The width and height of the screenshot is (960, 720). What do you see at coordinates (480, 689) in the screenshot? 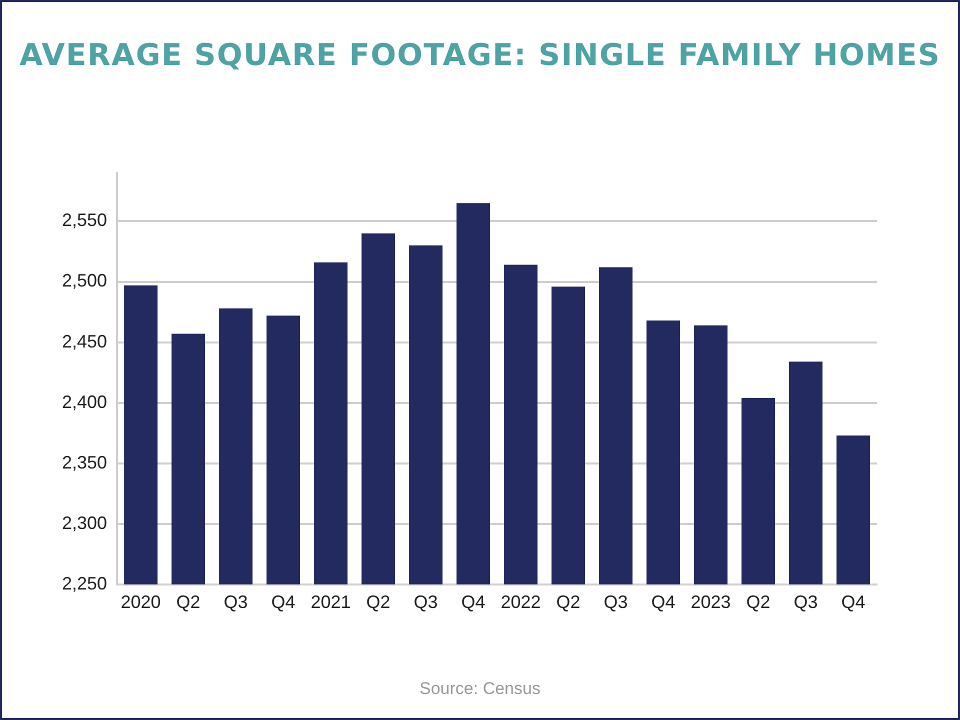
I see `source-note: Source: Census` at bounding box center [480, 689].